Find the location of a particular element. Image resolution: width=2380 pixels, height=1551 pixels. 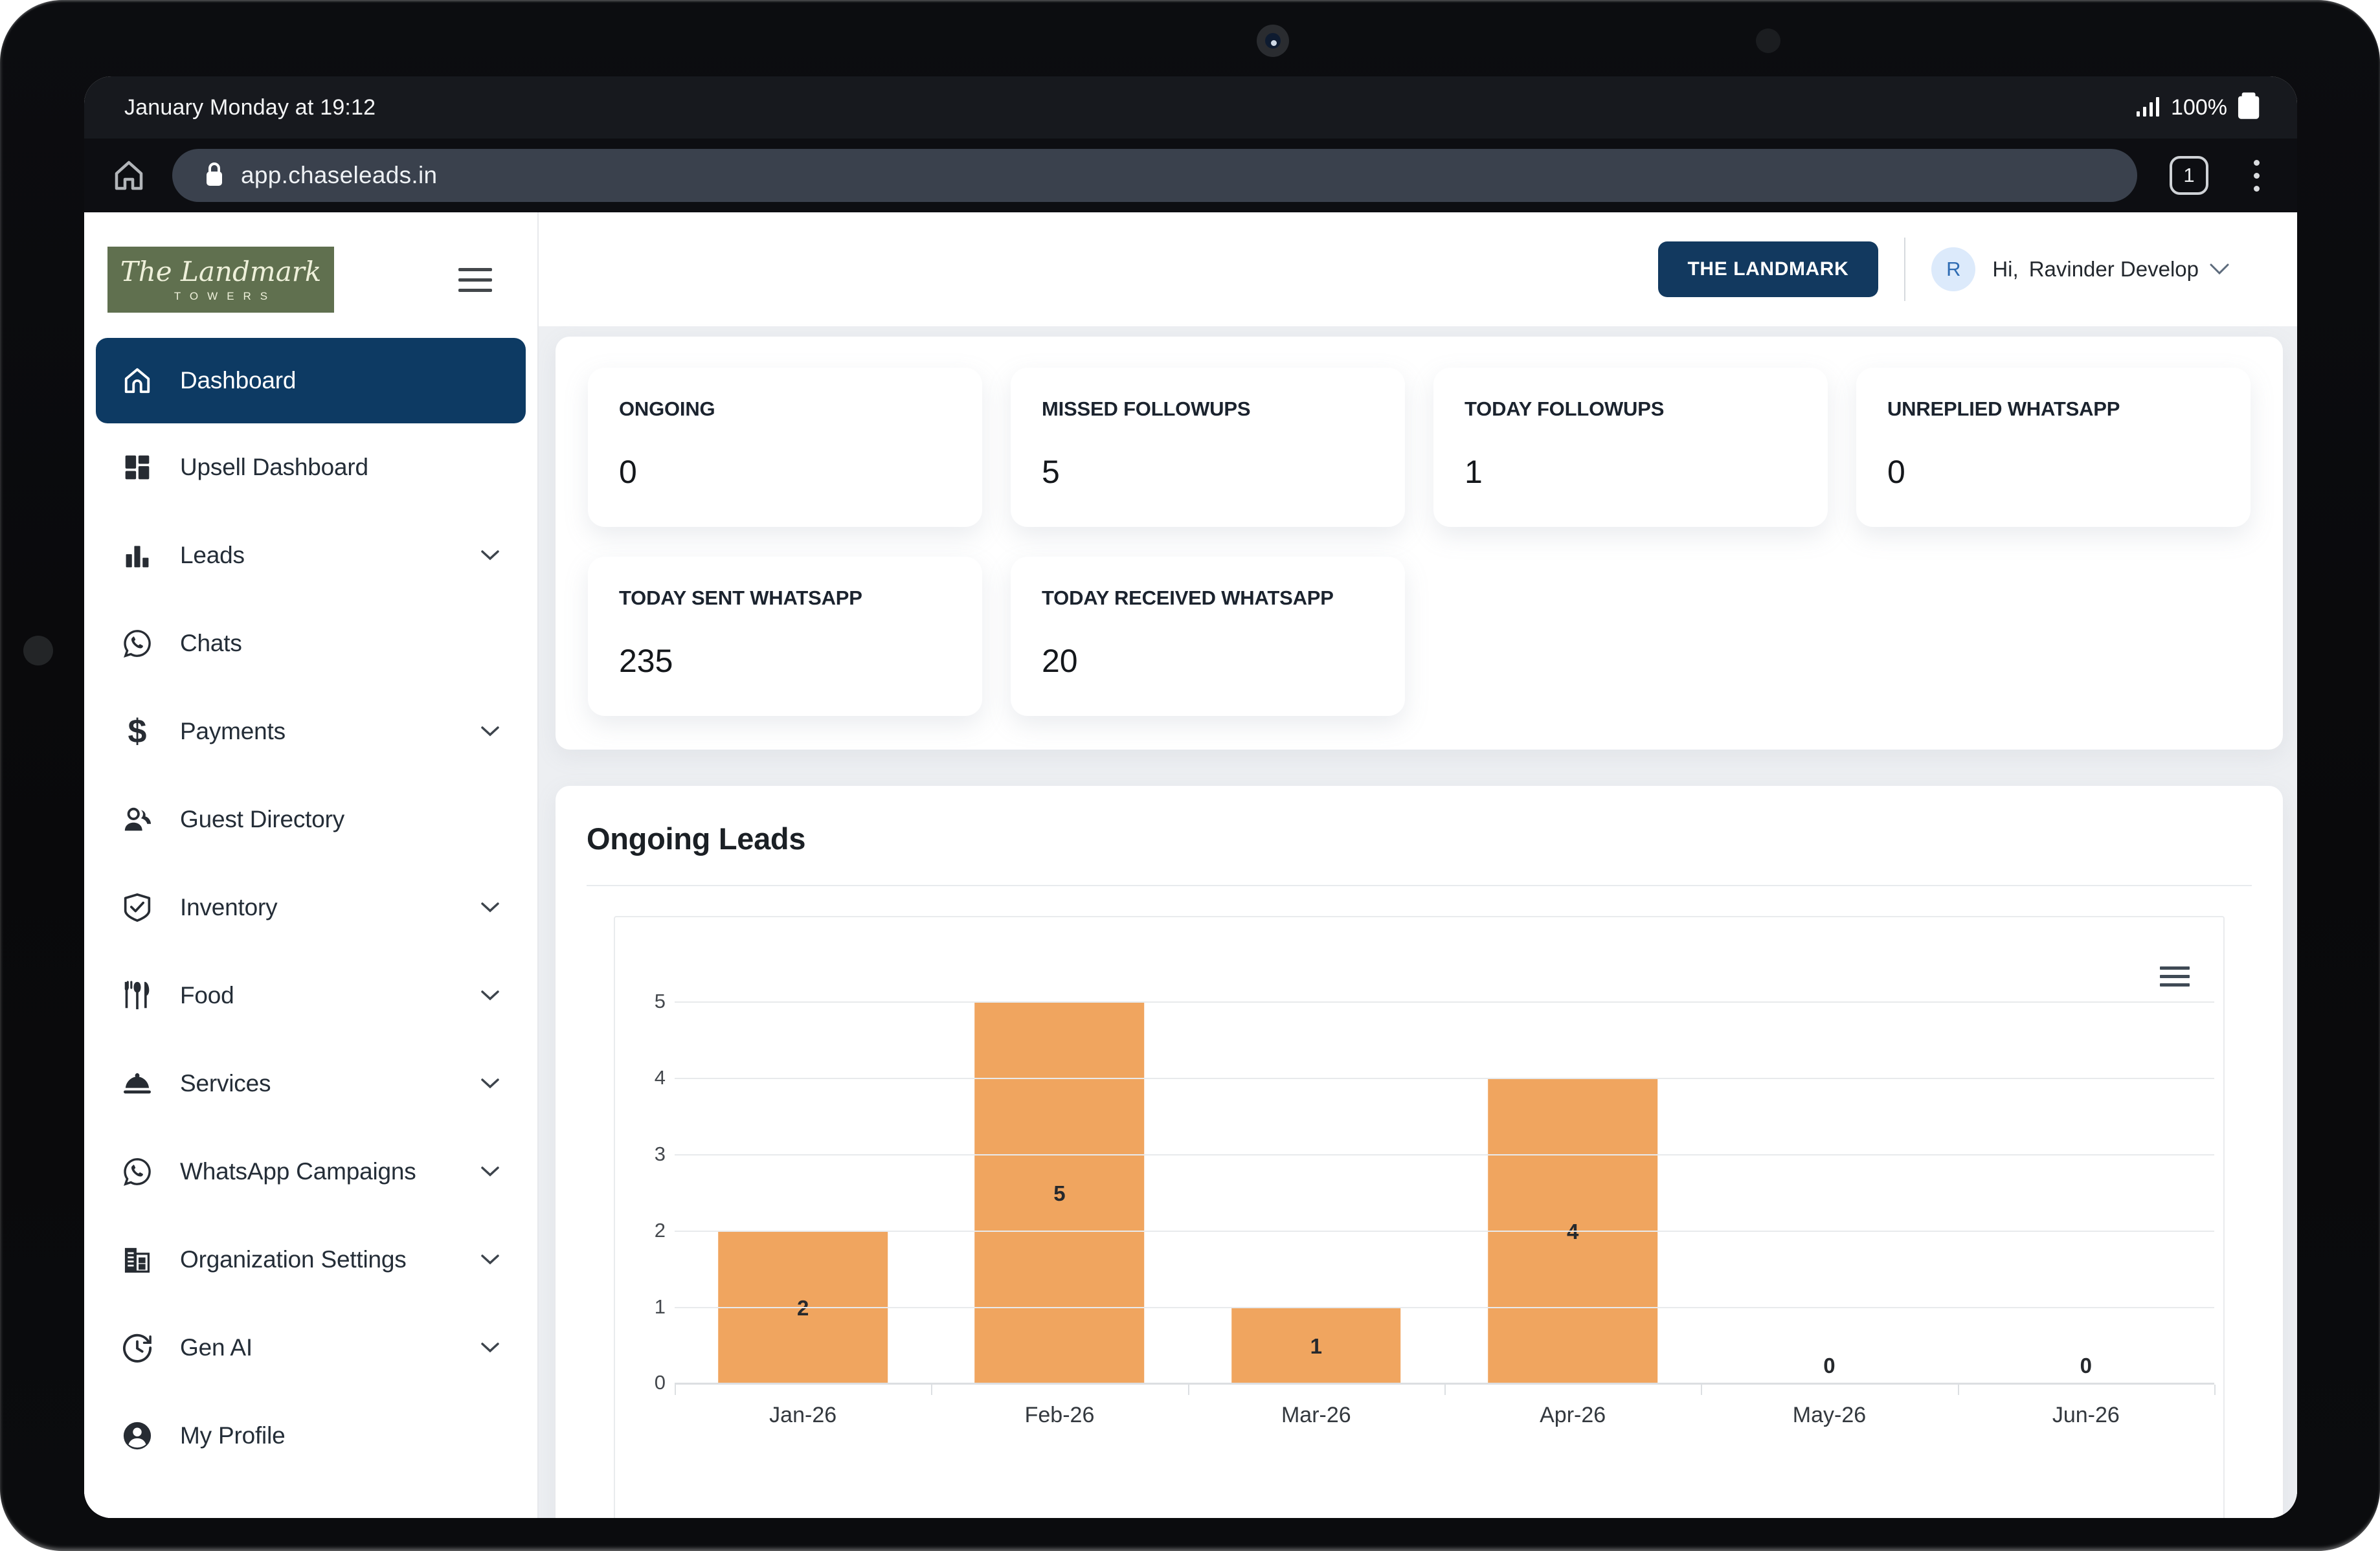

sidebar-item-gen-ai: Gen AI is located at coordinates (311, 1348).